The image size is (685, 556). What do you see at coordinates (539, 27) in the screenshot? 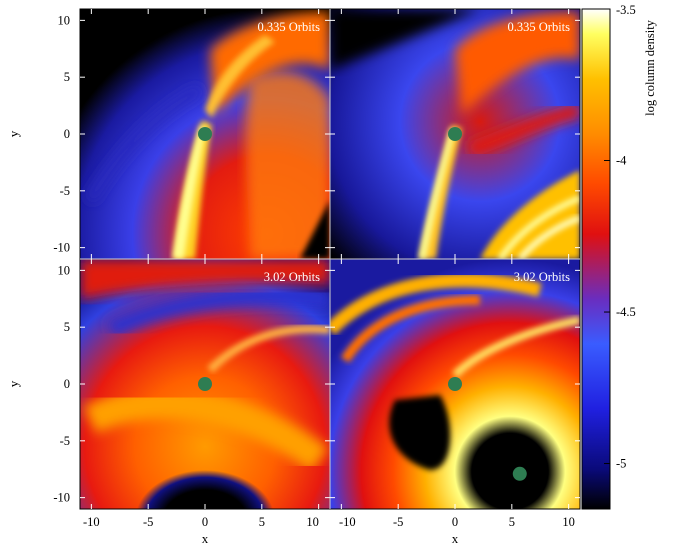
I see `panel-label-top-right: 0.335 Orbits` at bounding box center [539, 27].